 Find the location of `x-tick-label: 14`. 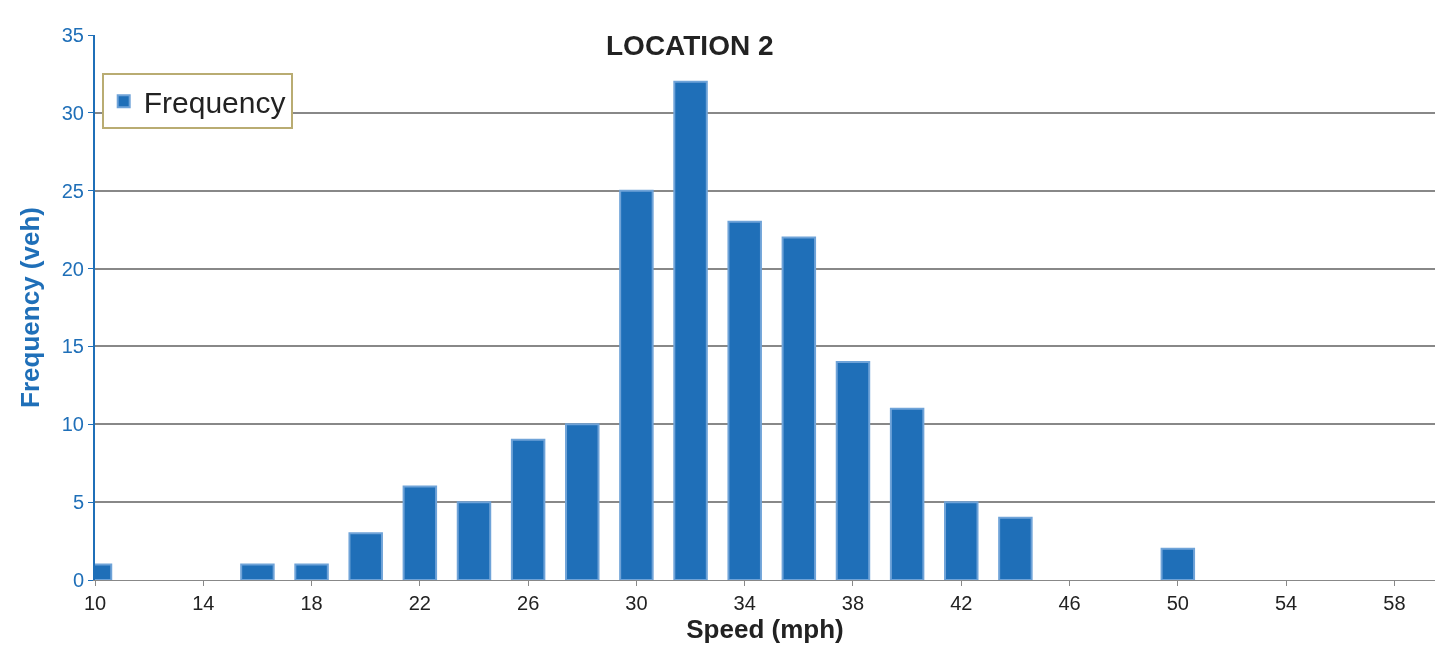

x-tick-label: 14 is located at coordinates (203, 603).